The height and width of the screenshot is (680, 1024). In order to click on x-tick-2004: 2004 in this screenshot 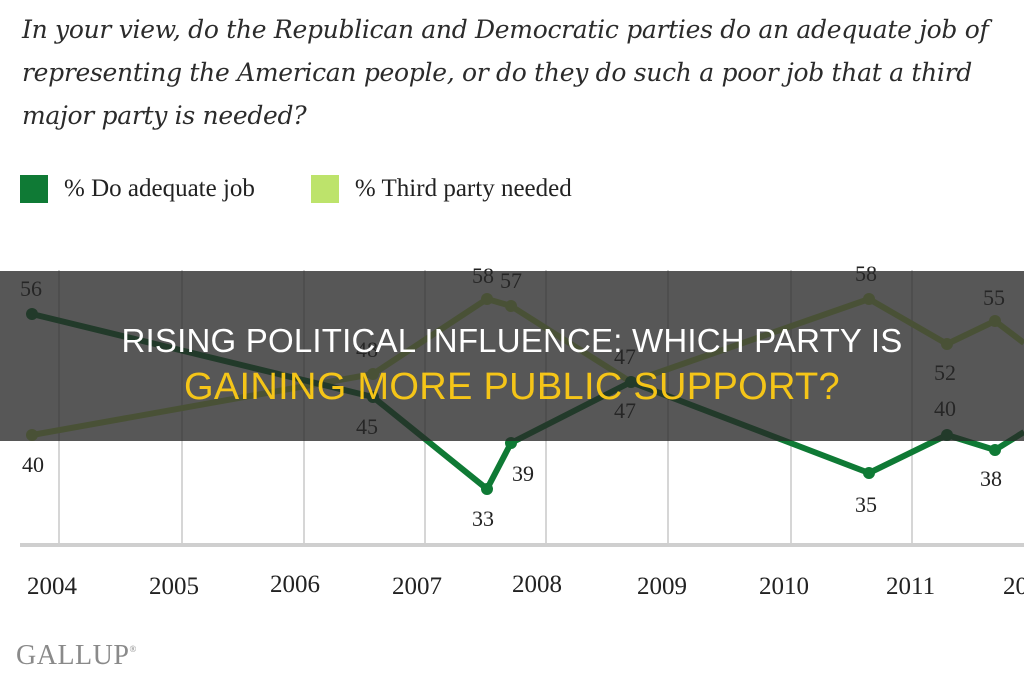, I will do `click(52, 586)`.